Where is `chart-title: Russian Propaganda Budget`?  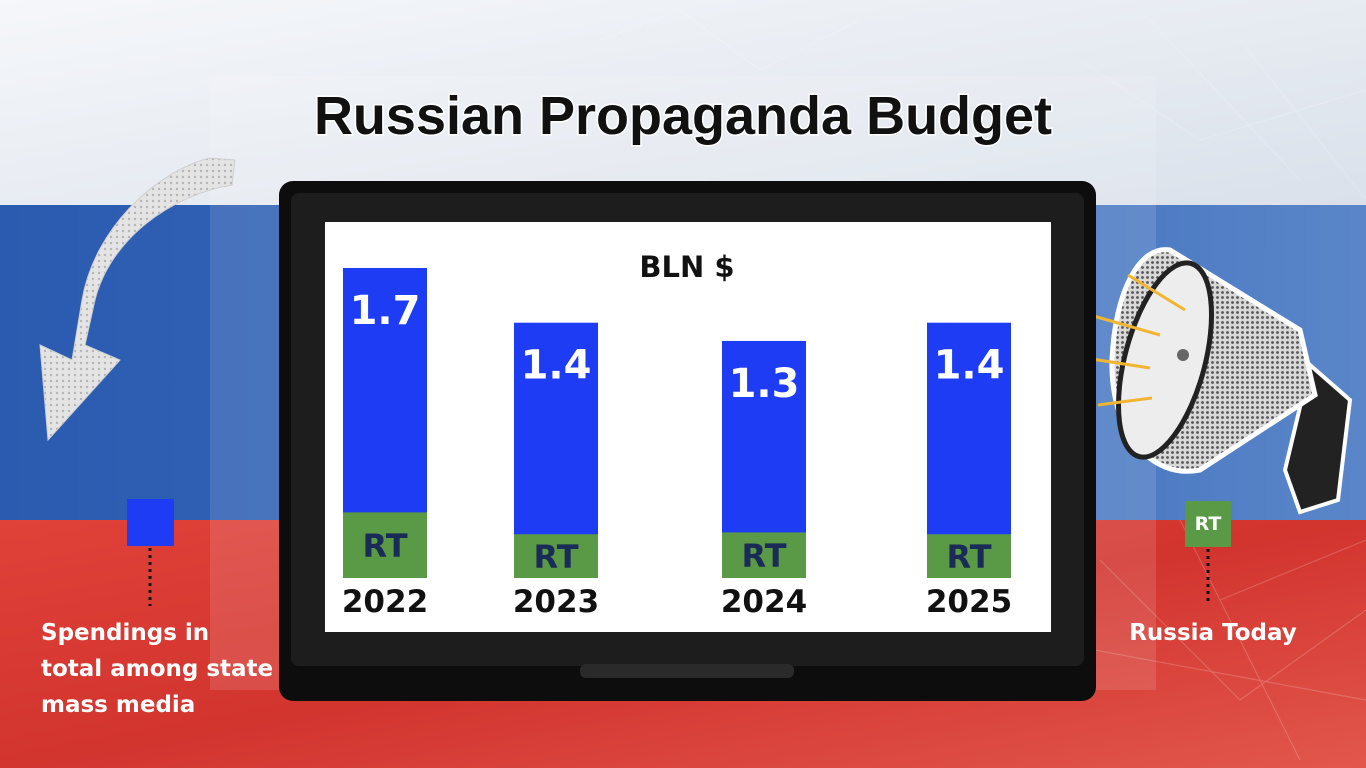
chart-title: Russian Propaganda Budget is located at coordinates (683, 116).